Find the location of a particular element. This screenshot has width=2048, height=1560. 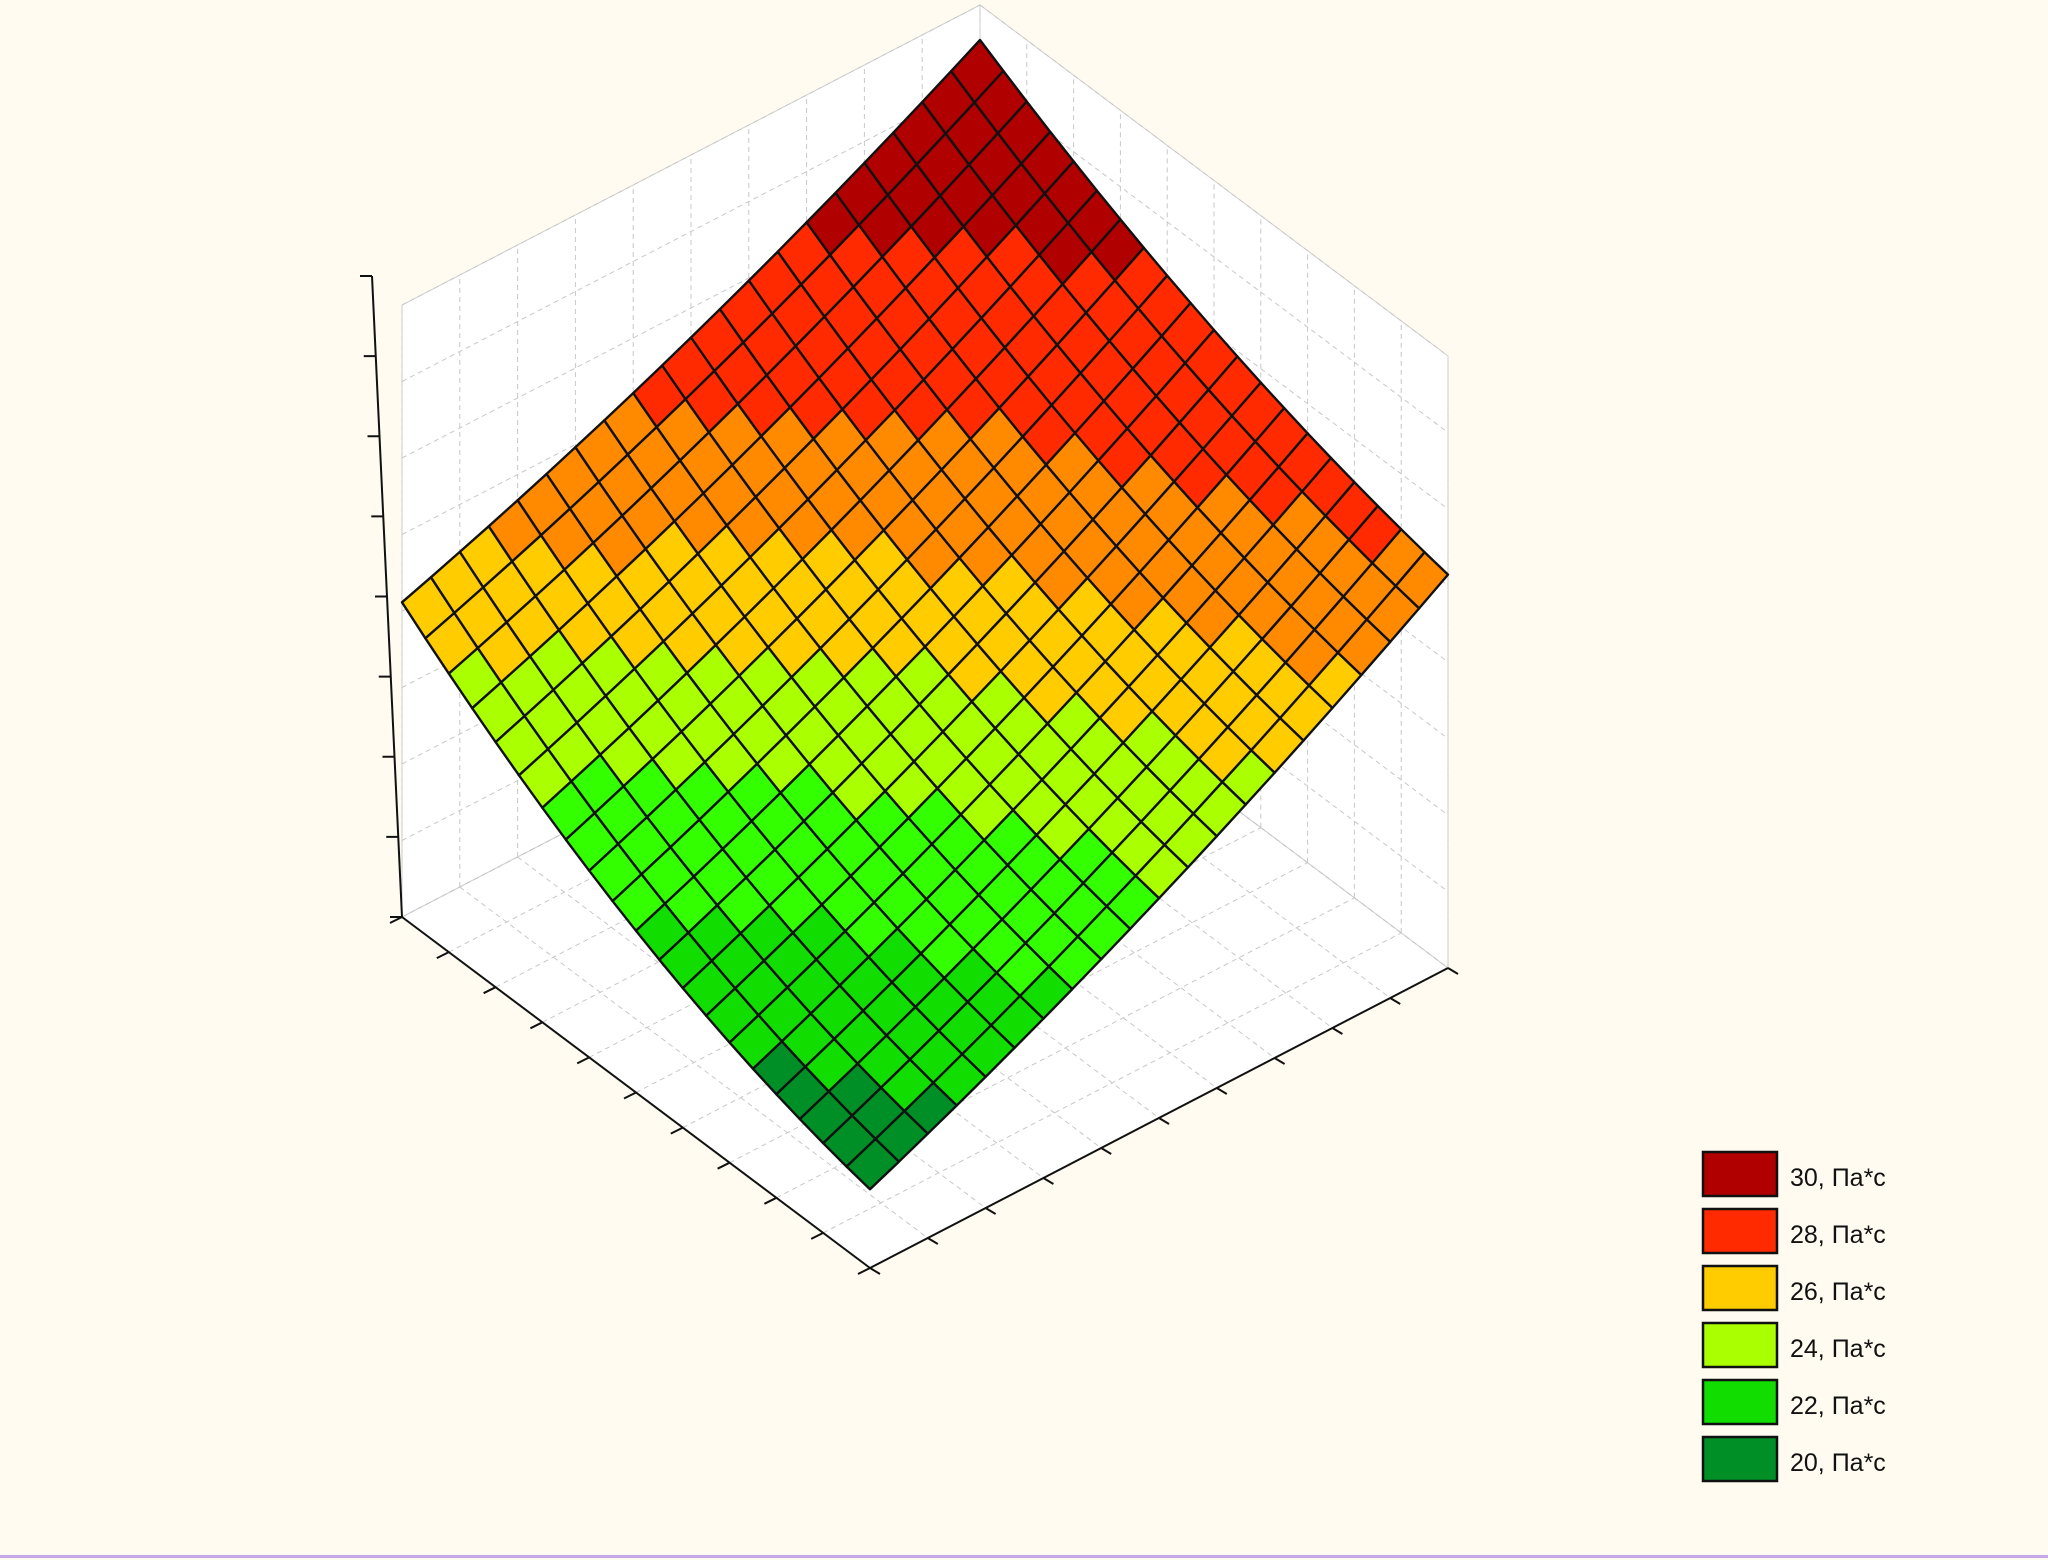

legend-label-28: 28, Па*с is located at coordinates (1838, 1235).